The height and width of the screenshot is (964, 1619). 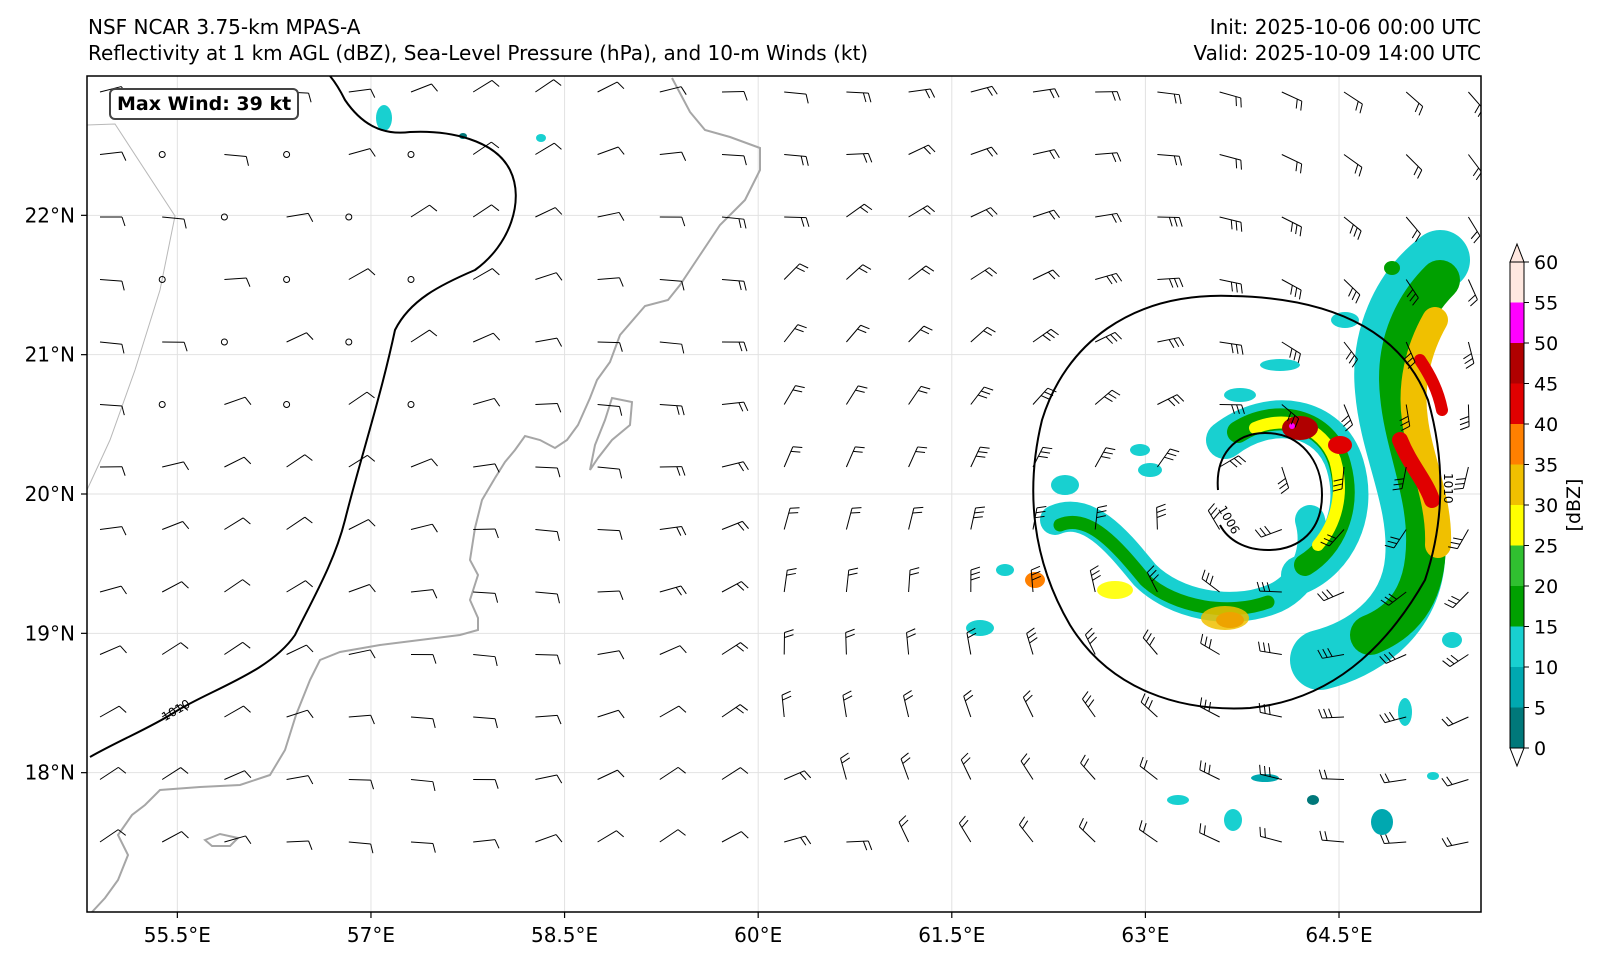 I want to click on lon-tick-label: 55.5°E, so click(x=177, y=935).